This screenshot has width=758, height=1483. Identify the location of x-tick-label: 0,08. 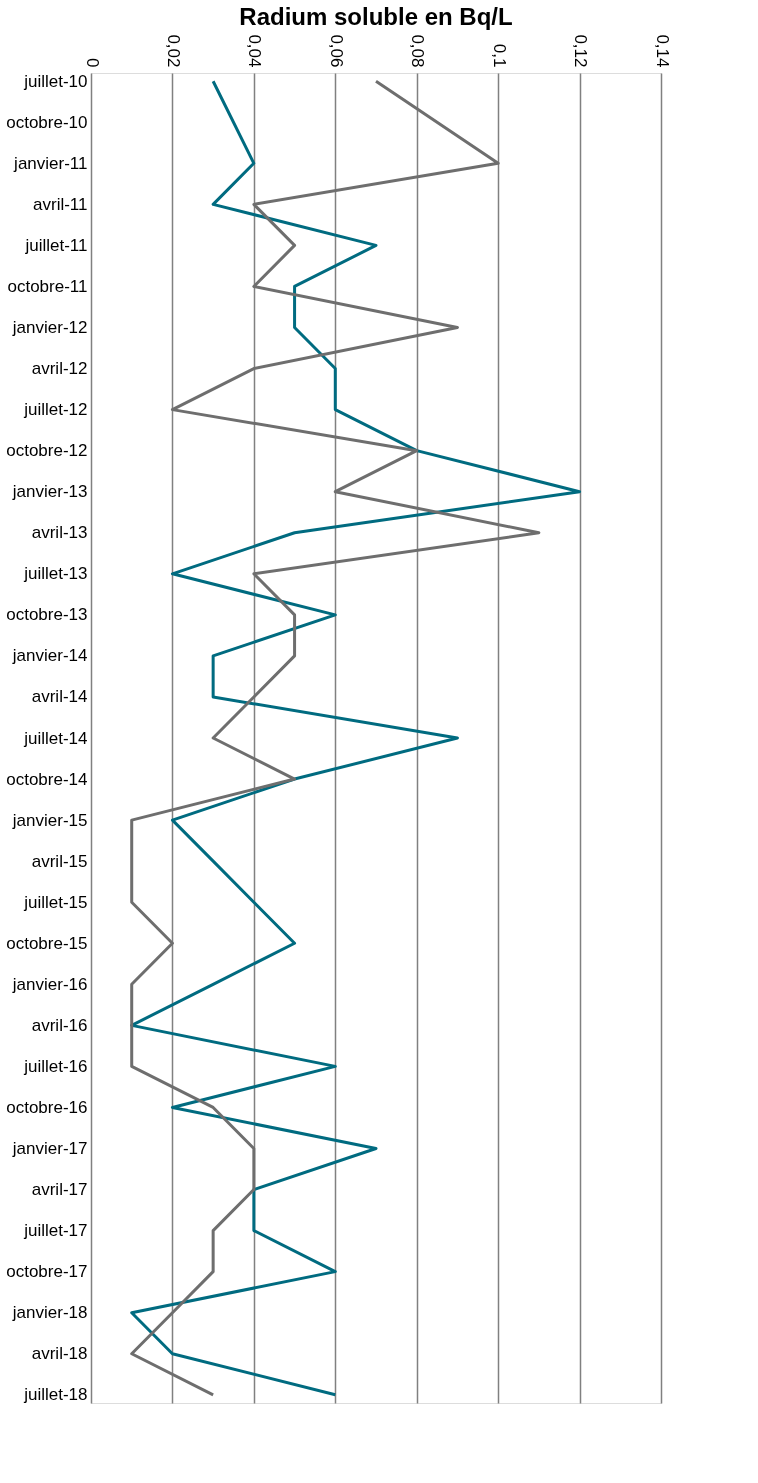
(418, 51).